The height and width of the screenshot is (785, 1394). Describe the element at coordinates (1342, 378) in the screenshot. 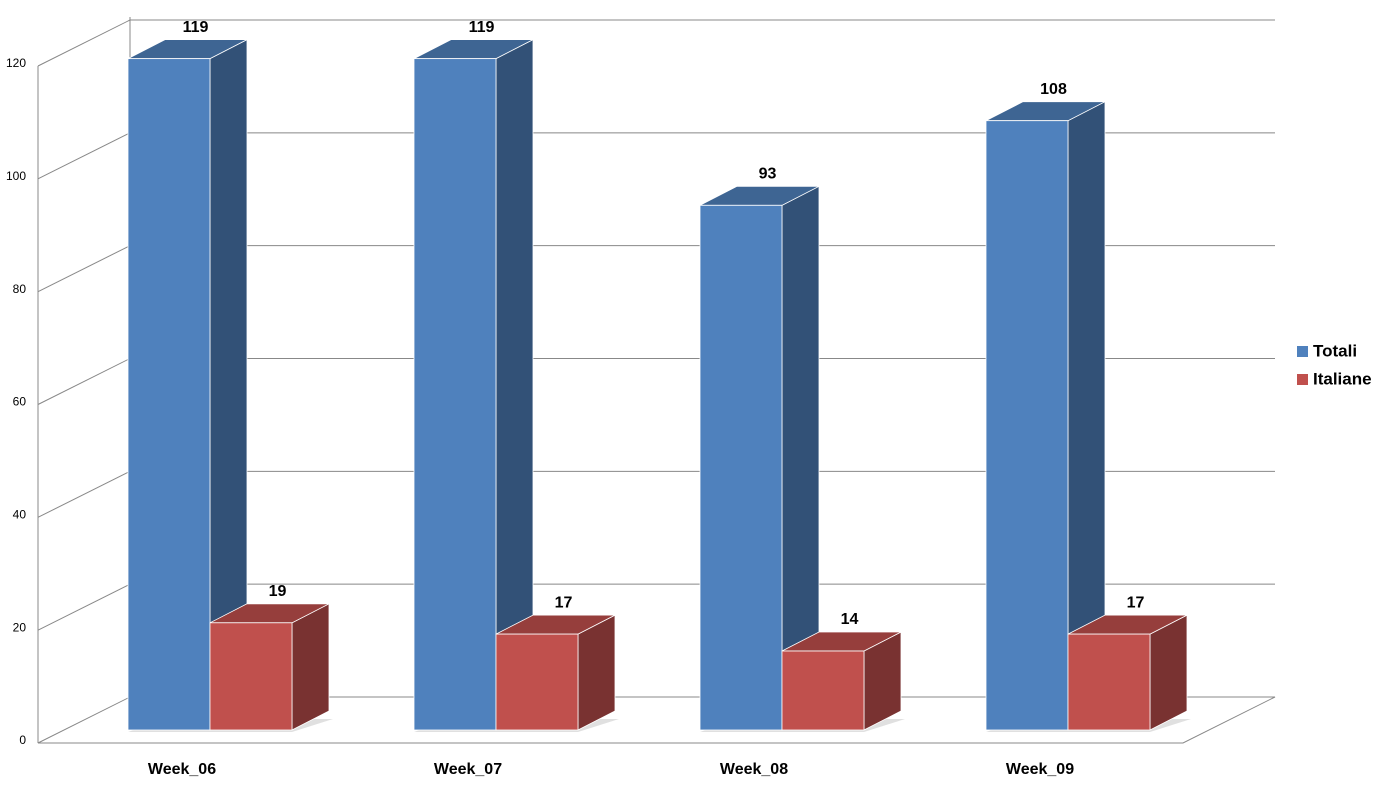

I see `legend-label: Italiane` at that location.